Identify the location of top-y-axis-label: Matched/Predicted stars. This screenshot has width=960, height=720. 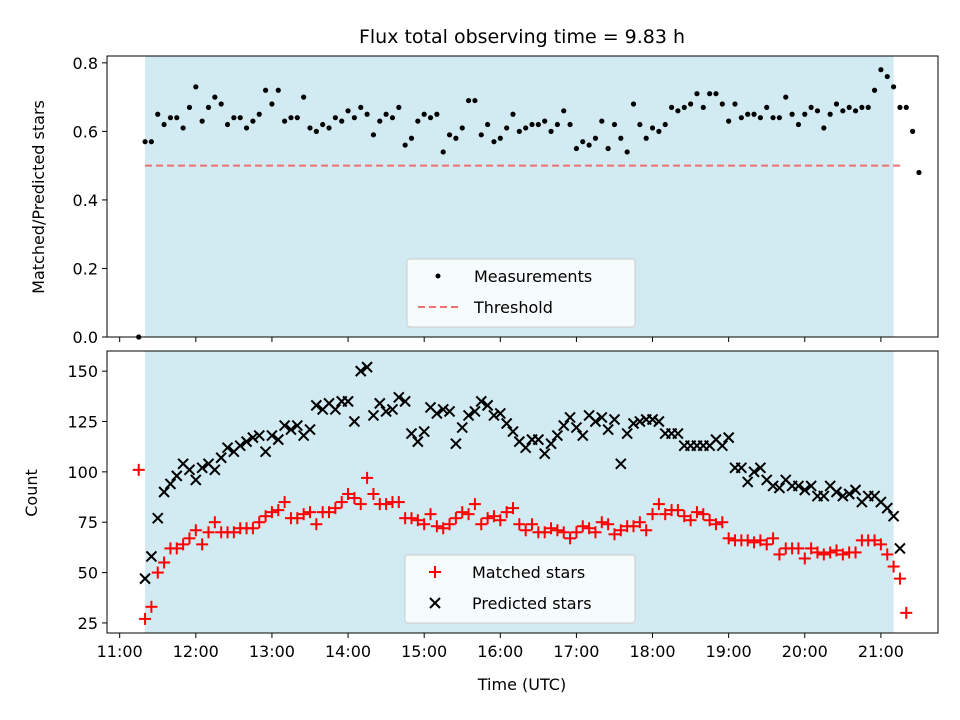
(38, 197).